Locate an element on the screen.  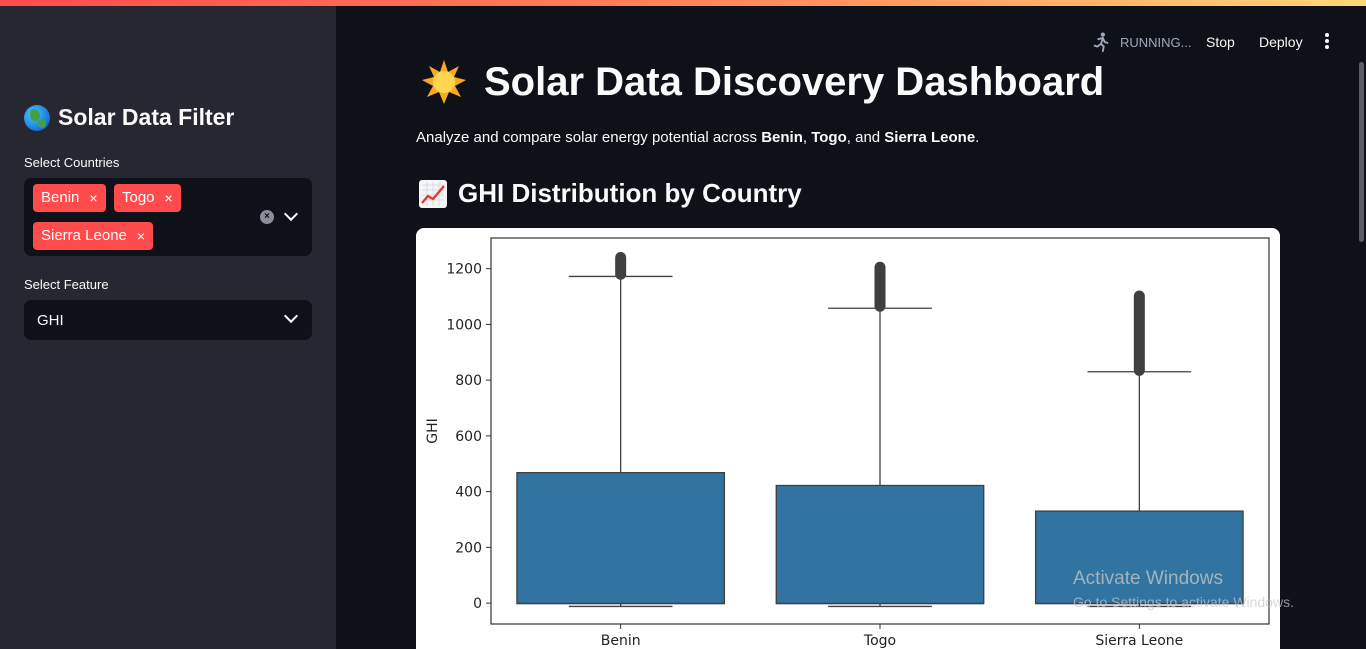
intro-separator: , and is located at coordinates (865, 137).